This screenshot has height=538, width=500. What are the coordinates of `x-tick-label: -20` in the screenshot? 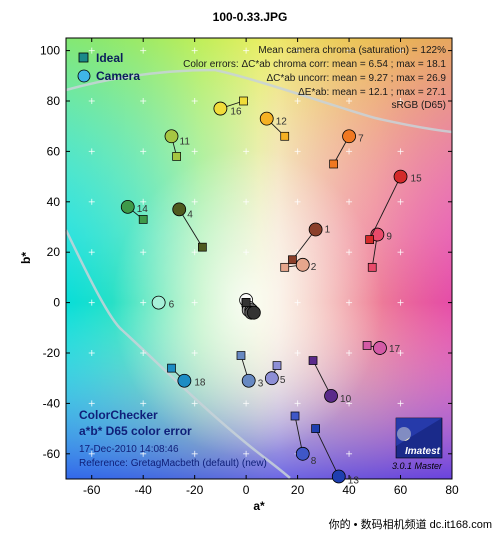 It's located at (195, 490).